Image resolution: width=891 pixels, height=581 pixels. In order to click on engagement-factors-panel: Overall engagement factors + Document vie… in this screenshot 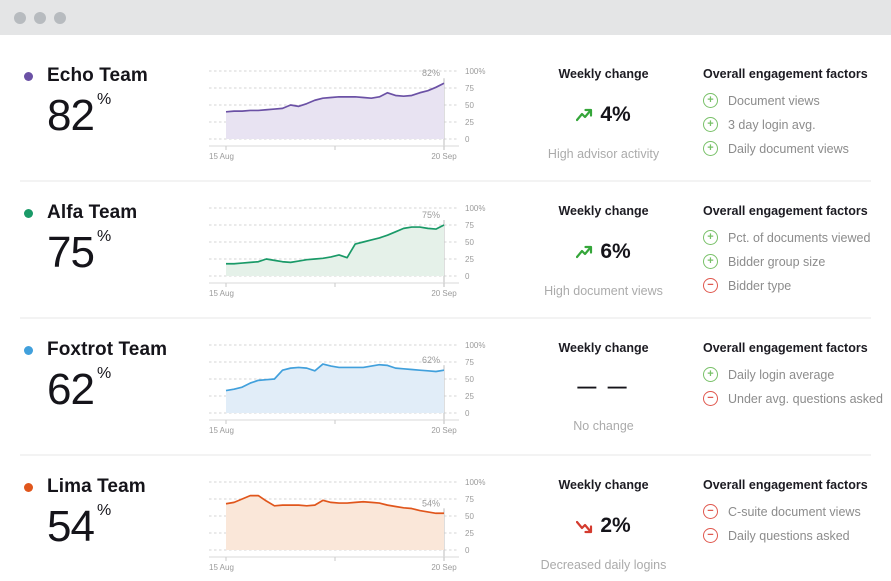, I will do `click(796, 112)`.